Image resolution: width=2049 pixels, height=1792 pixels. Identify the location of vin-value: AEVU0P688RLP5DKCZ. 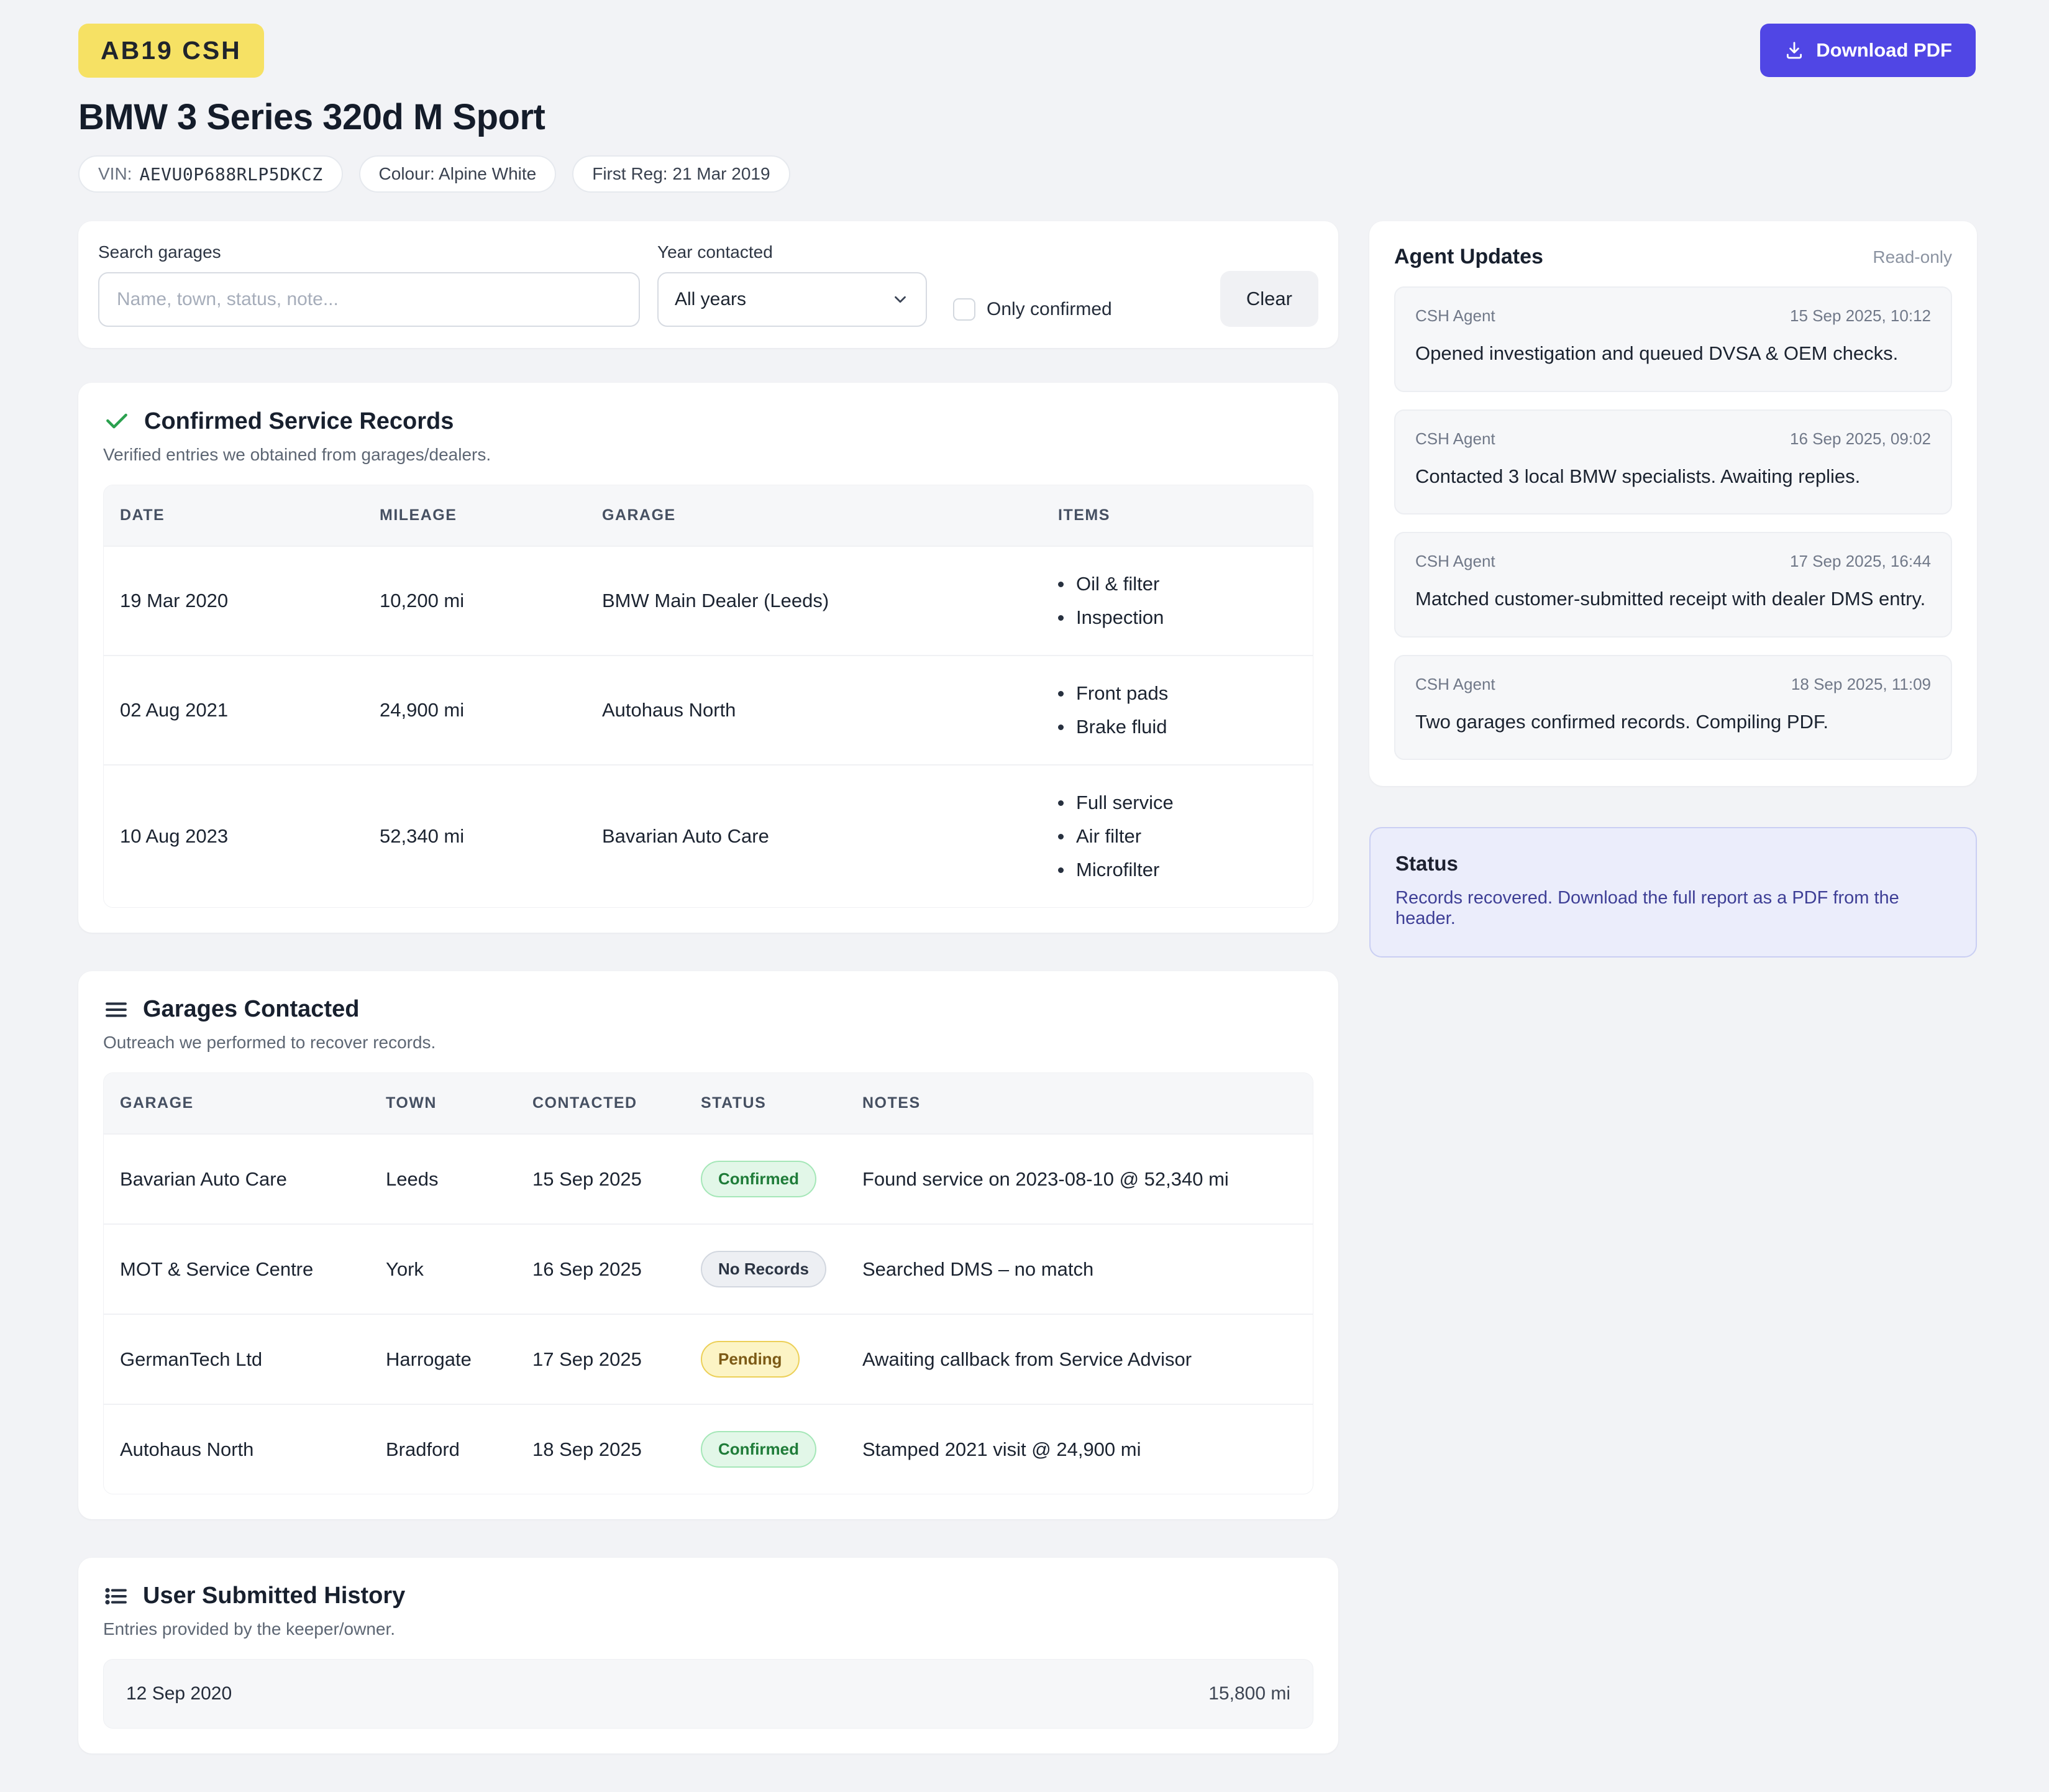
(231, 174).